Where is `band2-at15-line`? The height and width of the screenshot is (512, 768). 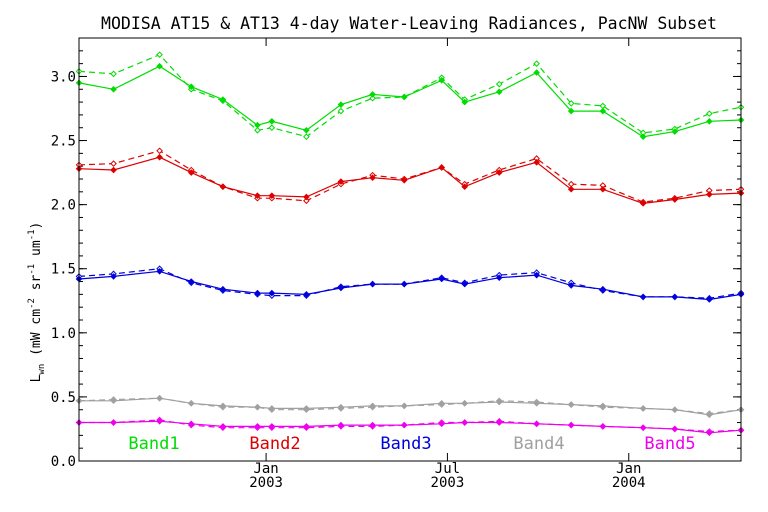
band2-at15-line is located at coordinates (410, 180).